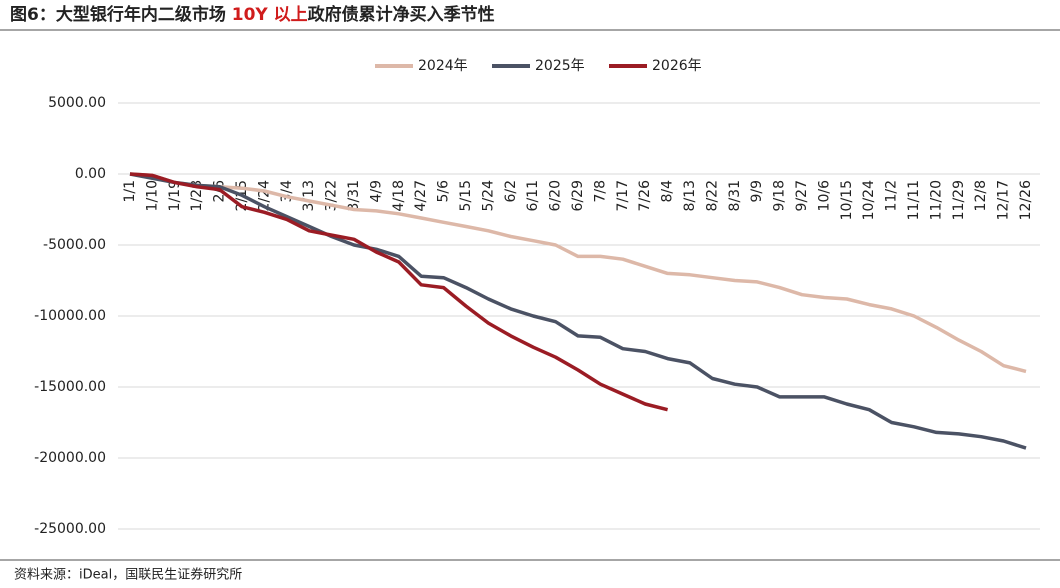 This screenshot has width=1060, height=588. What do you see at coordinates (74, 245) in the screenshot?
I see `y-tick-label: -5000.00` at bounding box center [74, 245].